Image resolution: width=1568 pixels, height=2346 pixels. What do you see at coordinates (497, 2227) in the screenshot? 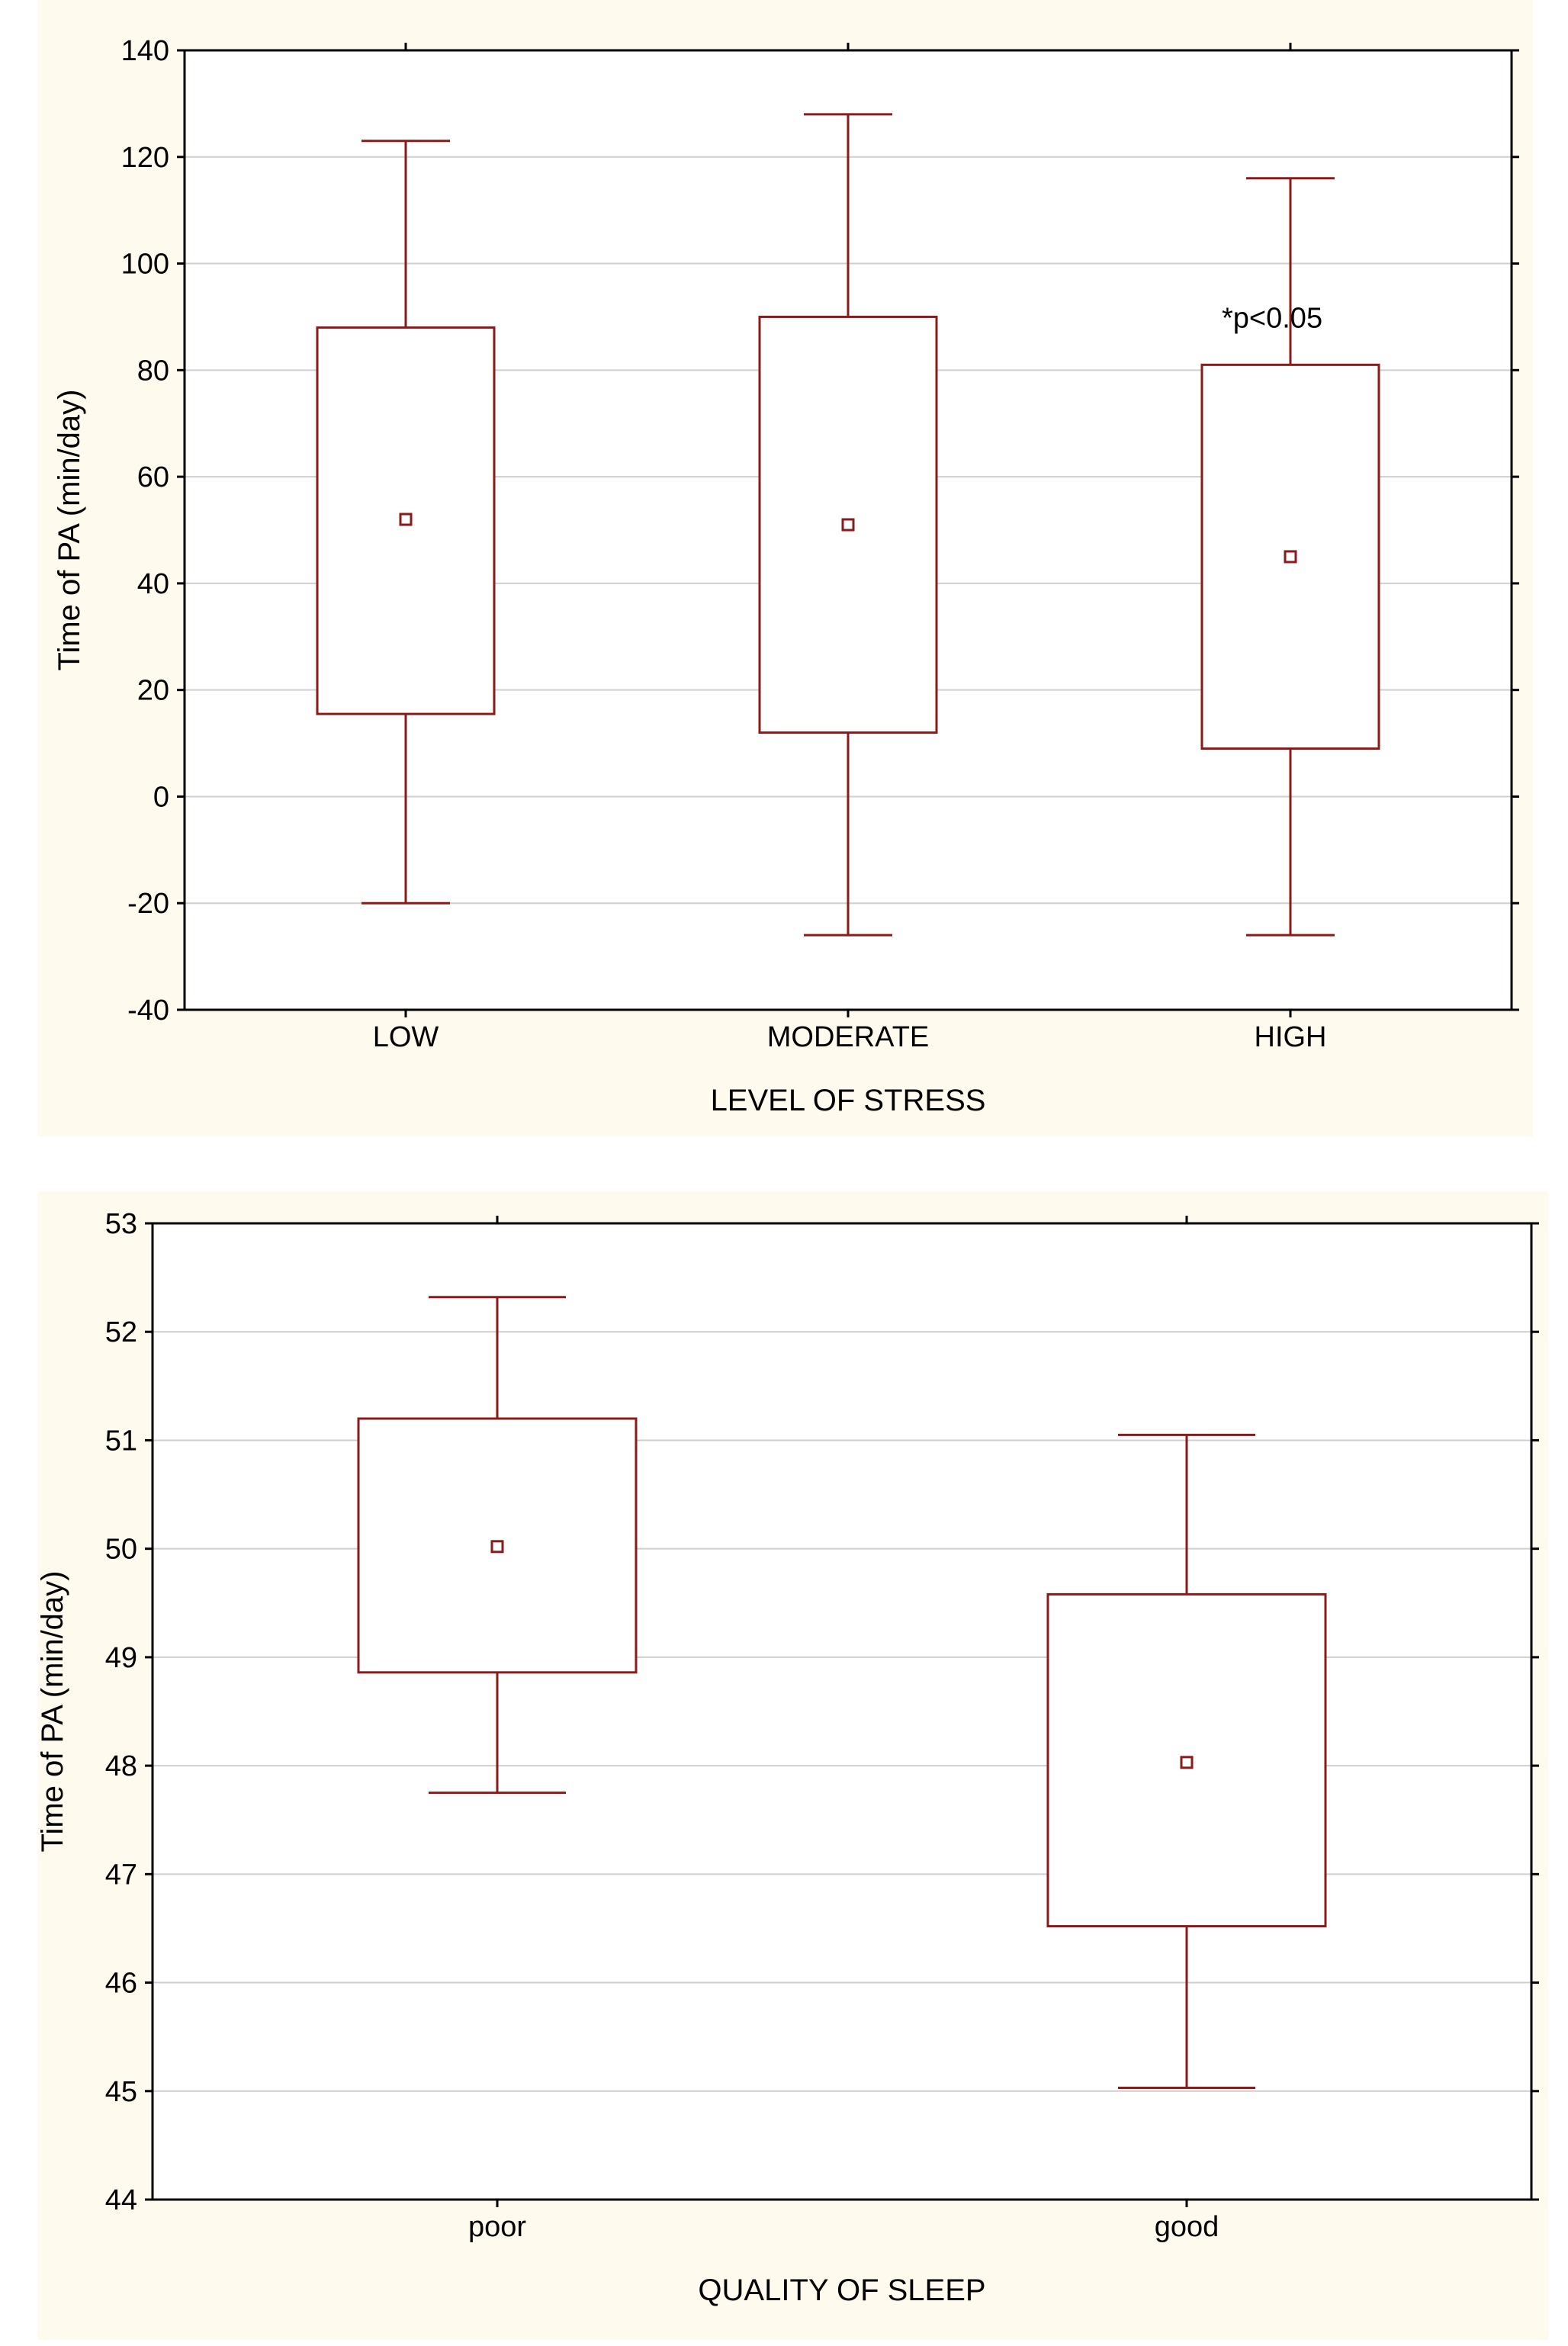
I see `x-tick-label: poor` at bounding box center [497, 2227].